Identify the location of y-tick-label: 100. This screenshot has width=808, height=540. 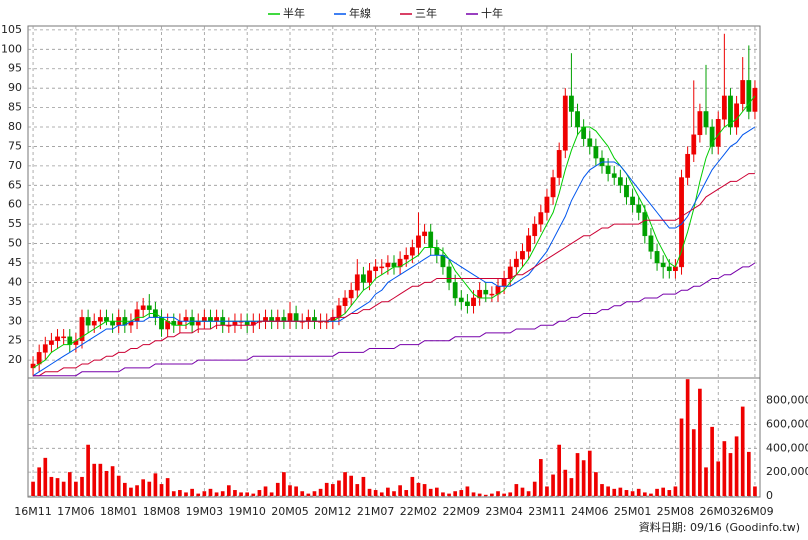
(11, 48).